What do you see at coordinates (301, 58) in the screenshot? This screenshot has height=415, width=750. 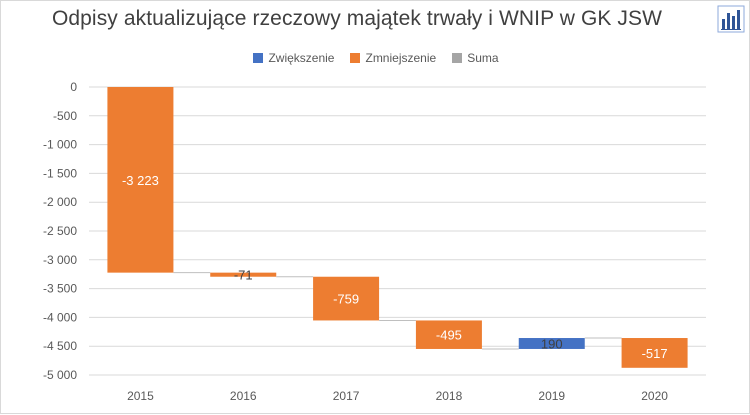 I see `legend-label-increase: Zwiększenie` at bounding box center [301, 58].